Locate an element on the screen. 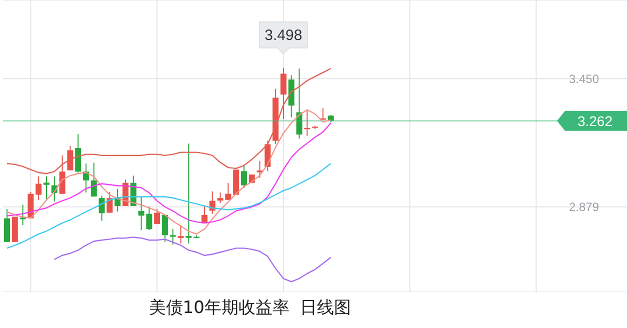  annotation: 3.498 is located at coordinates (283, 35).